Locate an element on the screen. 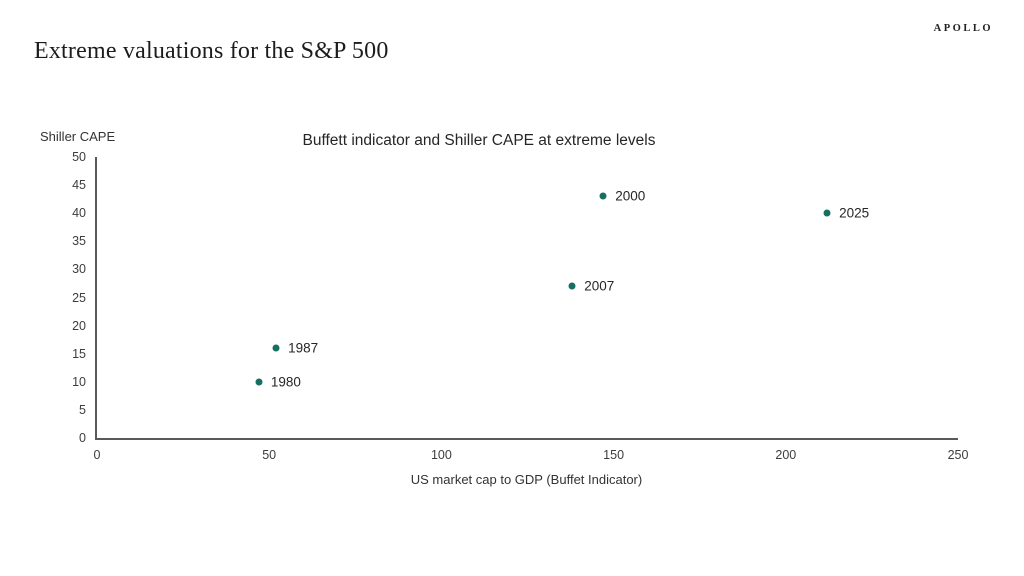 The height and width of the screenshot is (576, 1024). y-tick-label: 5 is located at coordinates (82, 409).